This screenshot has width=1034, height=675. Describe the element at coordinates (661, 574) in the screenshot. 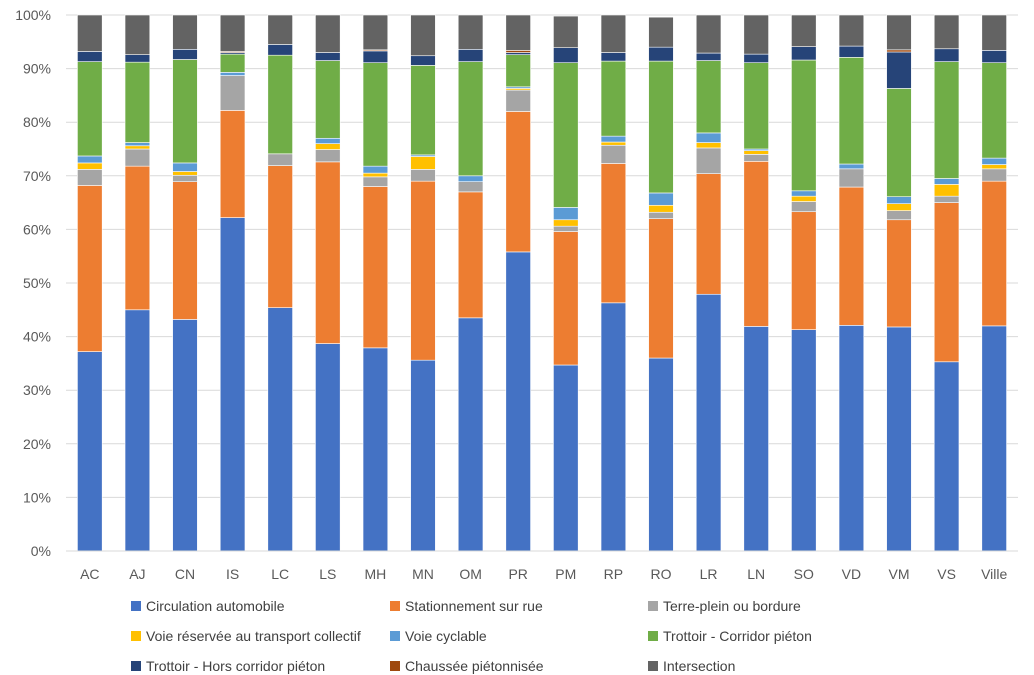

I see `x-tick-label: RO` at that location.